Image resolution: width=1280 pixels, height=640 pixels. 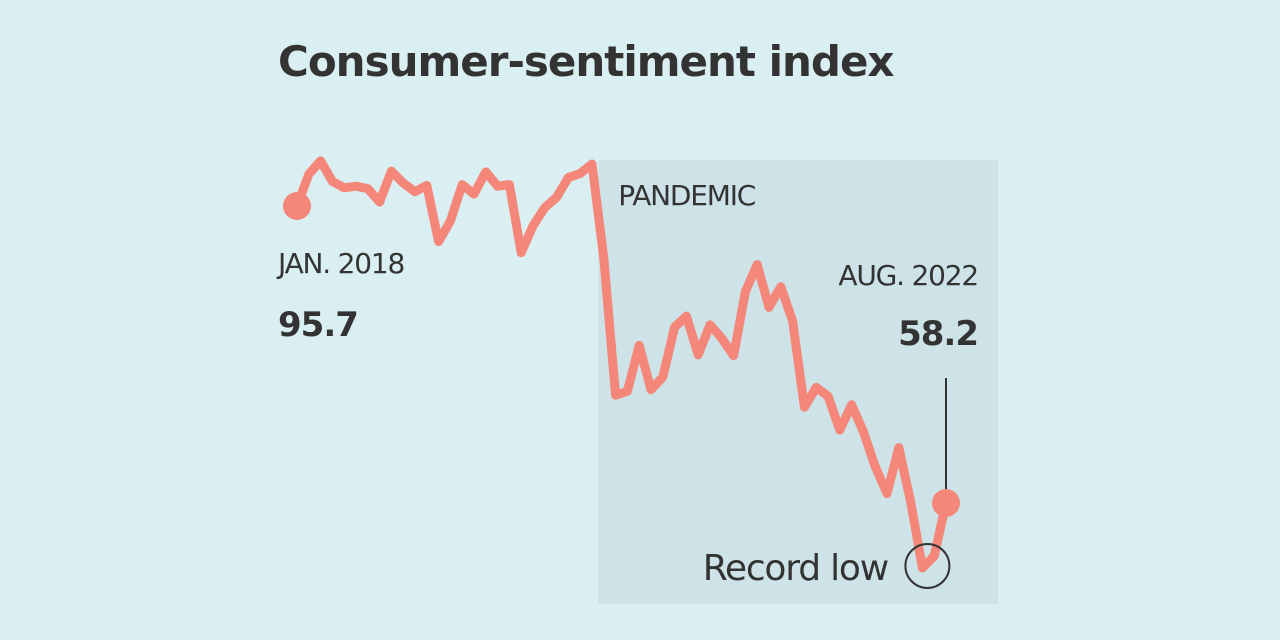 What do you see at coordinates (946, 503) in the screenshot?
I see `end-marker` at bounding box center [946, 503].